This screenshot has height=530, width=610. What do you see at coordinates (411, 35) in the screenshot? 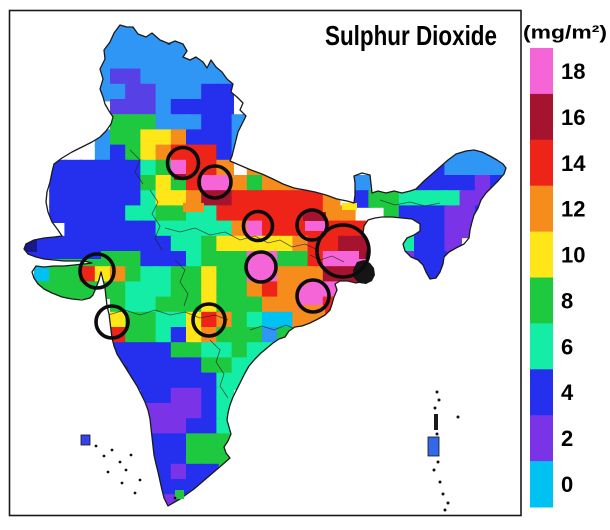
I see `svg-text: Sulphur Dioxide` at bounding box center [411, 35].